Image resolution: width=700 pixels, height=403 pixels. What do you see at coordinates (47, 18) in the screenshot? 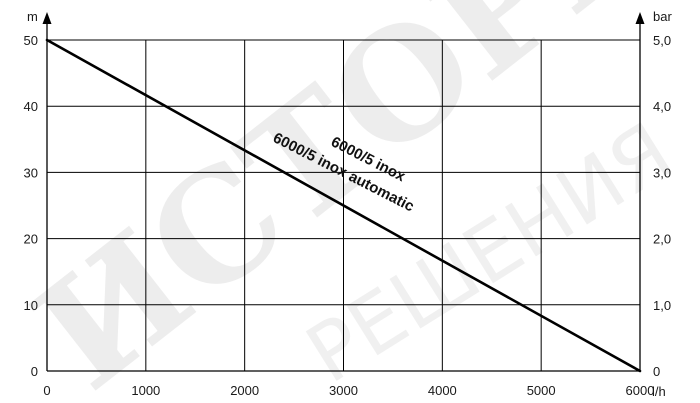
I see `y-axis-left-arrow` at bounding box center [47, 18].